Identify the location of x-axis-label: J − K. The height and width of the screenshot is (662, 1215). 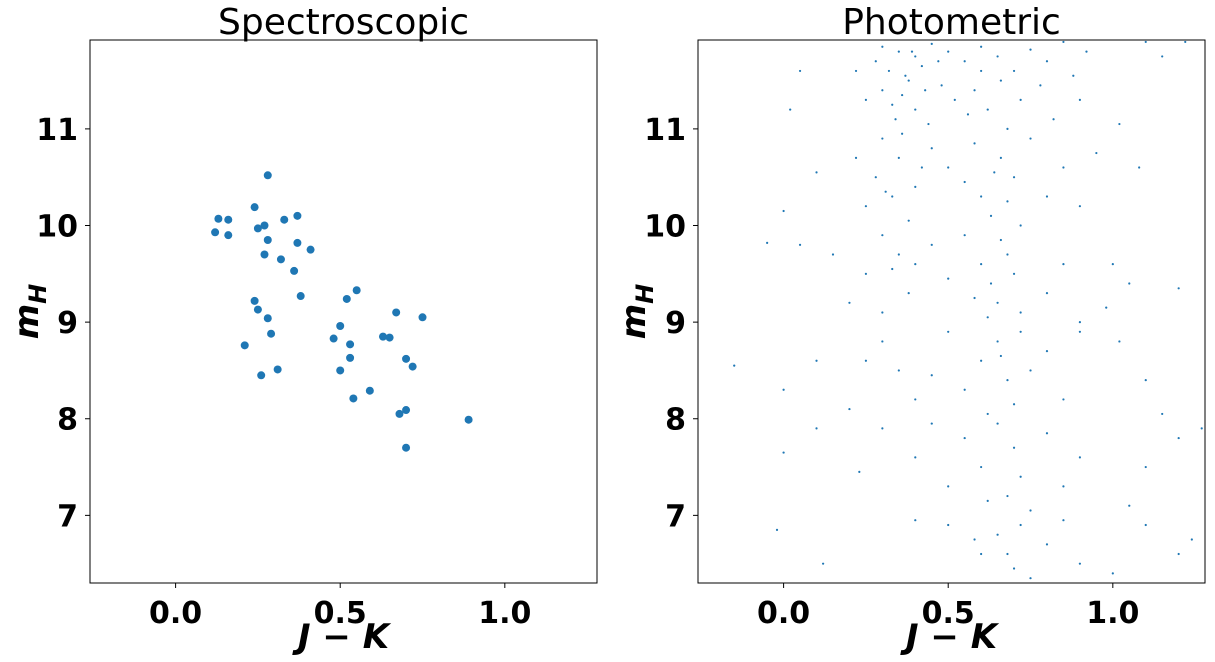
(342, 637).